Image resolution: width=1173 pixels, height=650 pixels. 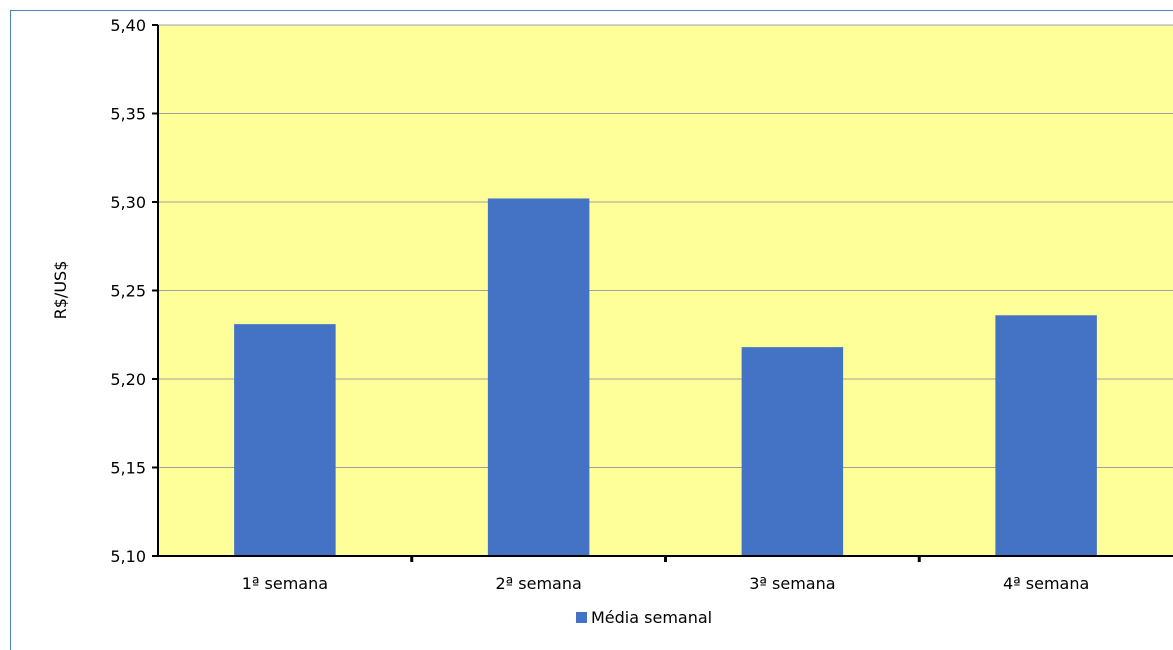 I want to click on x-tick-label: 4ª semana, so click(x=1046, y=583).